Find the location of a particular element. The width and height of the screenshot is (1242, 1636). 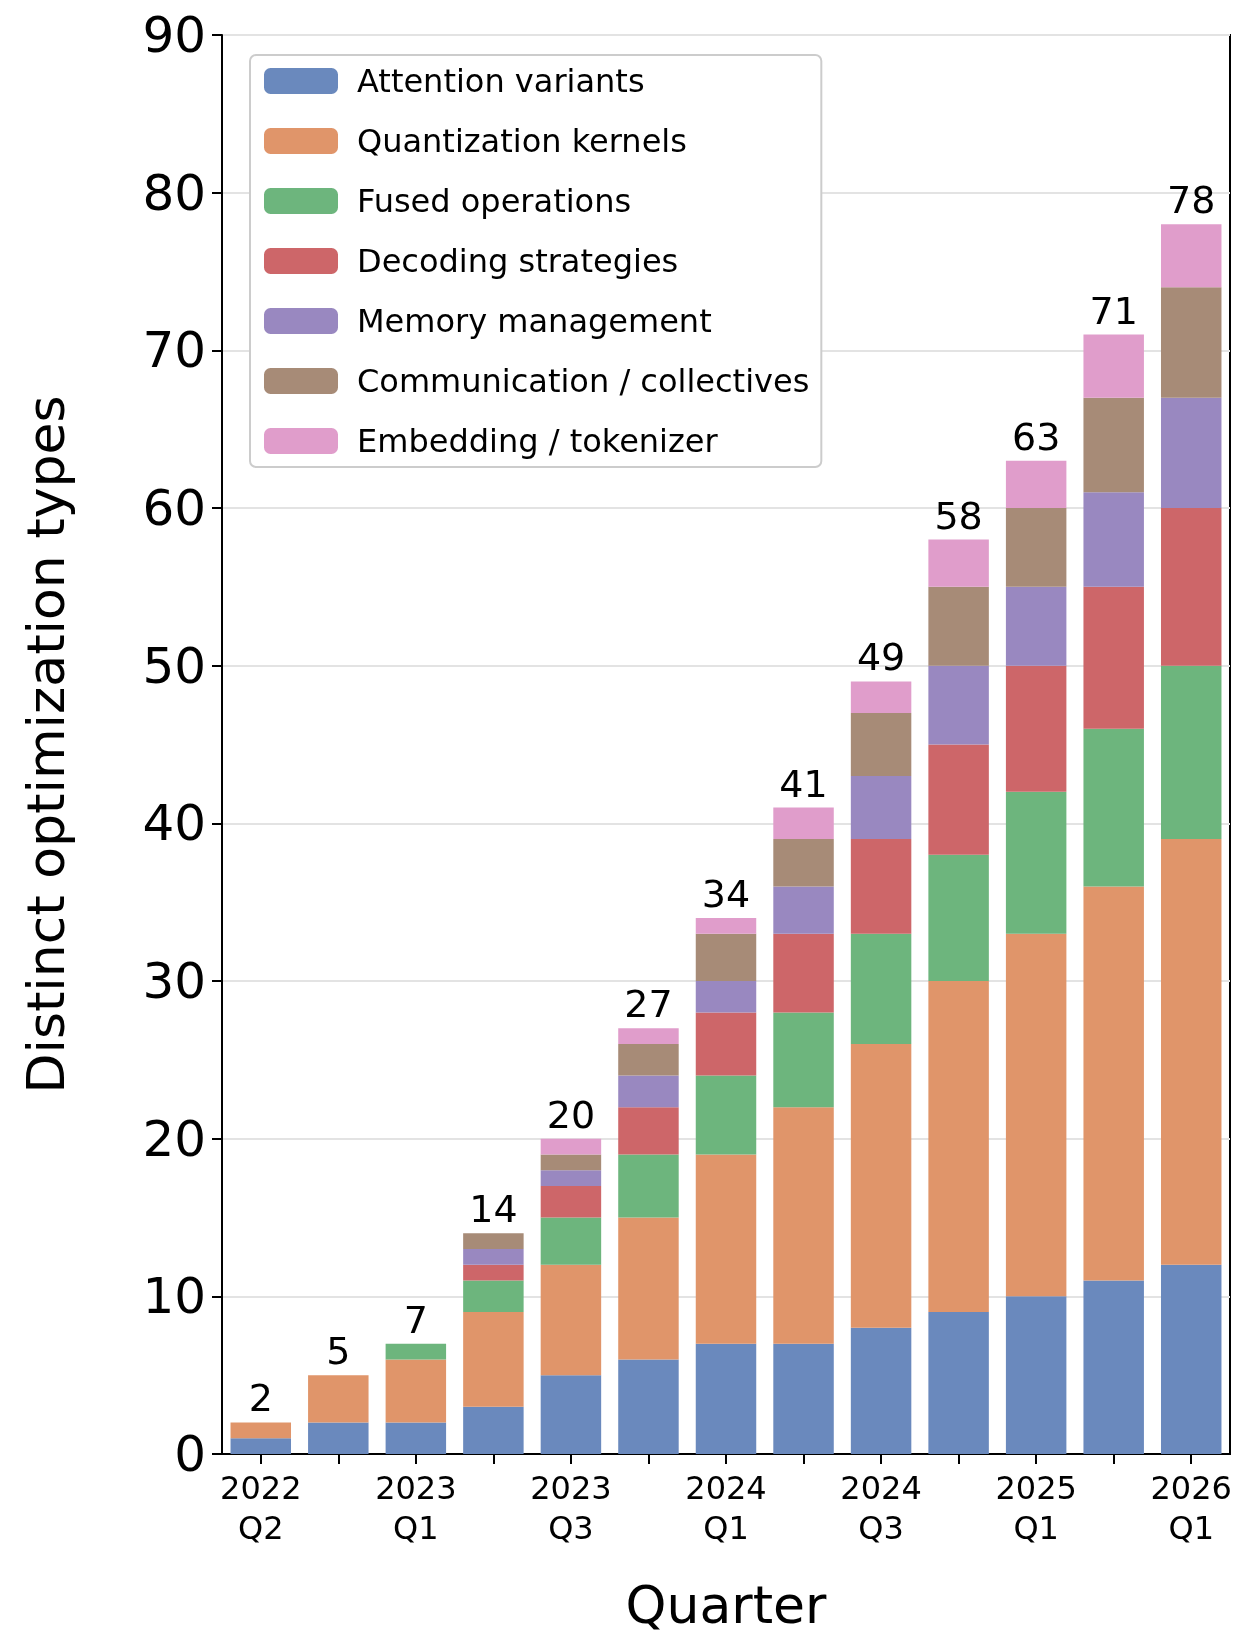

total-label: 58 is located at coordinates (958, 515).